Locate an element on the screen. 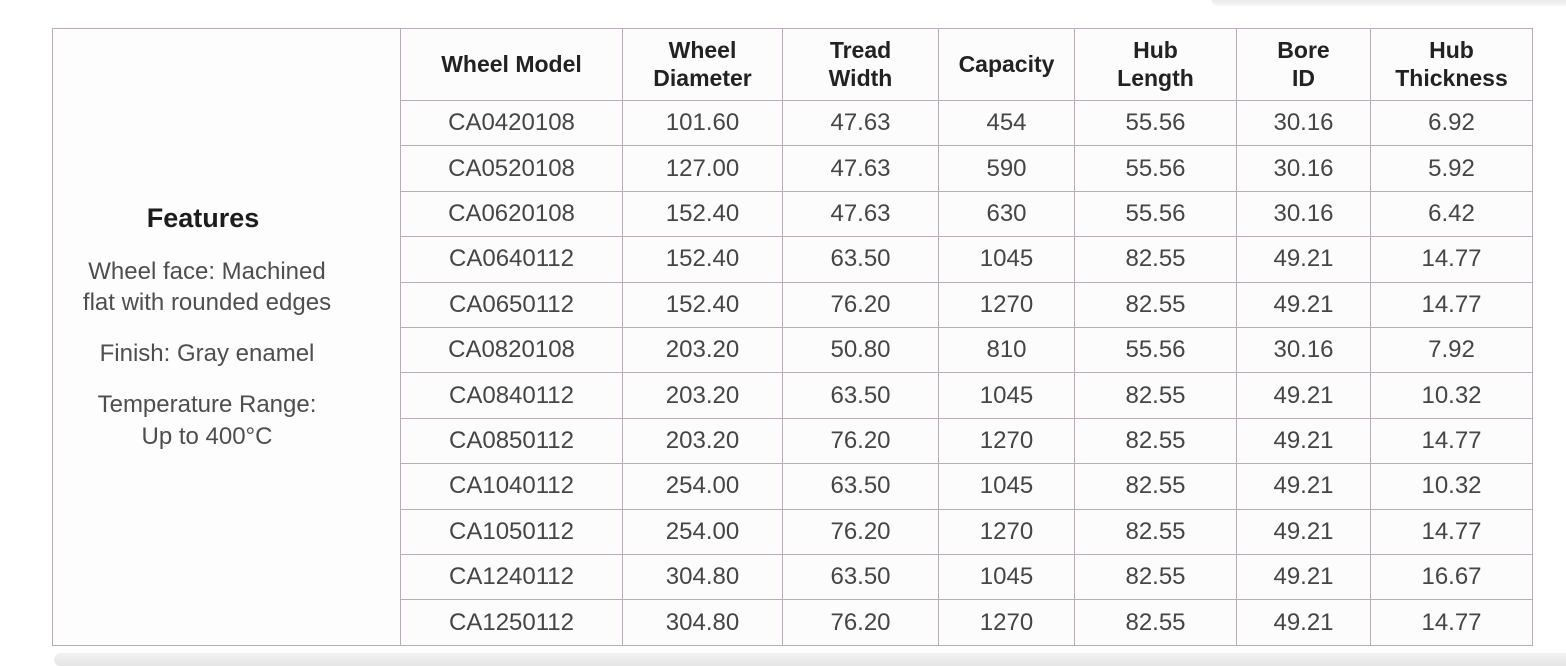  table-cell: 127.00 is located at coordinates (702, 168).